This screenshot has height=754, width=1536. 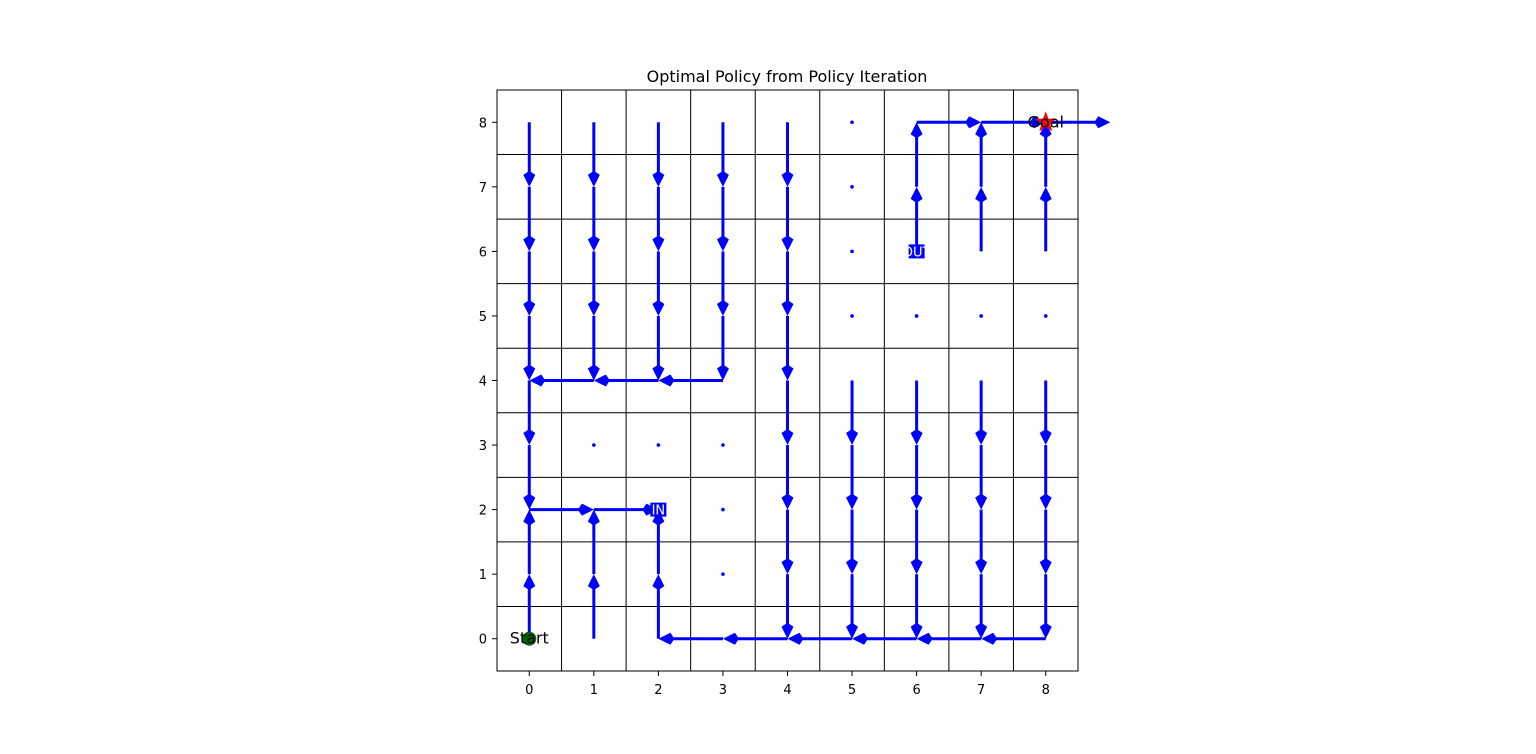 What do you see at coordinates (483, 317) in the screenshot?
I see `y-tick-label: 5` at bounding box center [483, 317].